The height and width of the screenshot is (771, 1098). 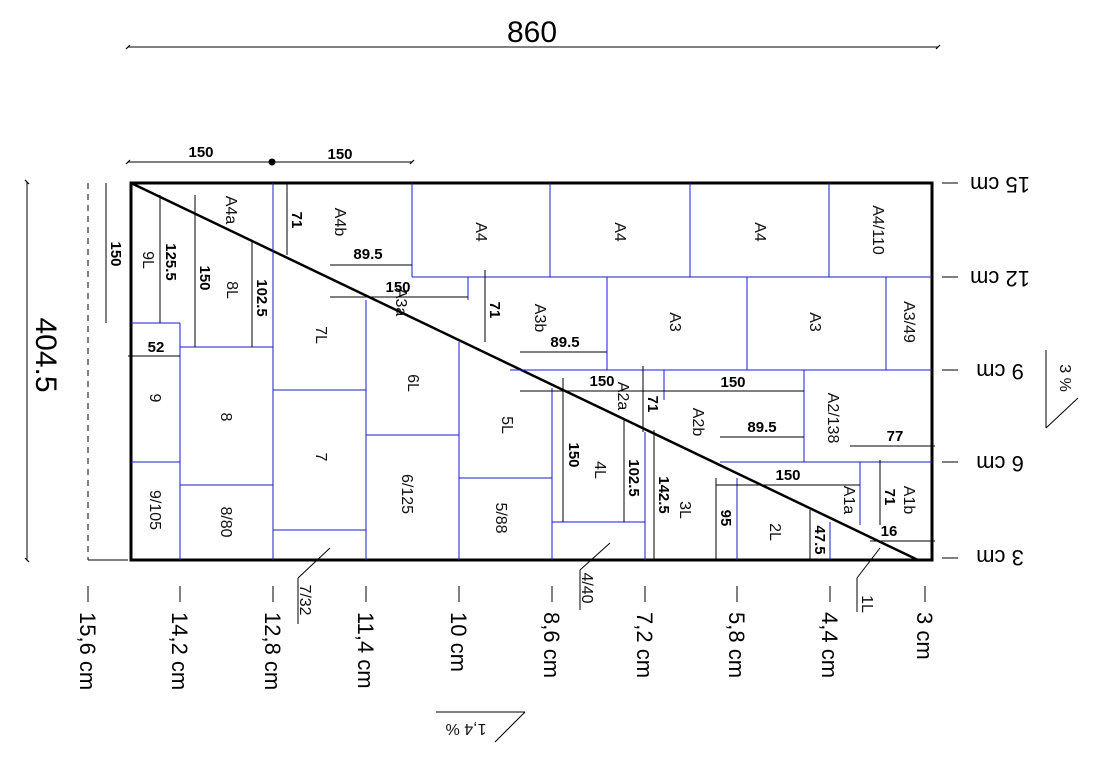 I want to click on dim-77: 77, so click(x=895, y=436).